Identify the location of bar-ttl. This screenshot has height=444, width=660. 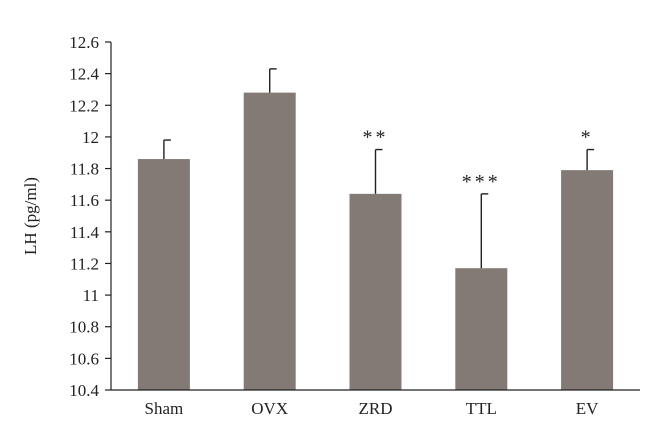
(481, 329).